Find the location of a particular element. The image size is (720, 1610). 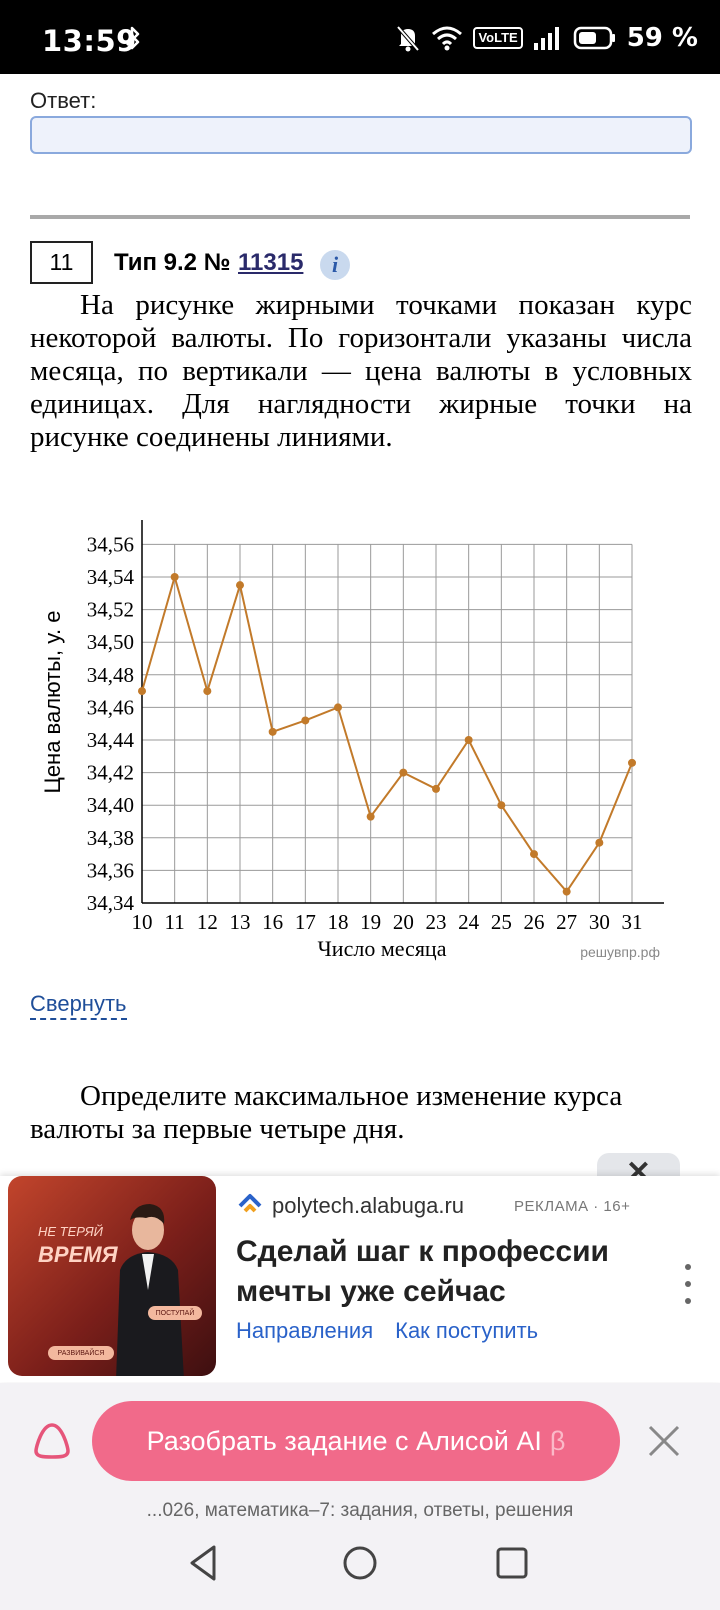

signal-icon is located at coordinates (546, 38).